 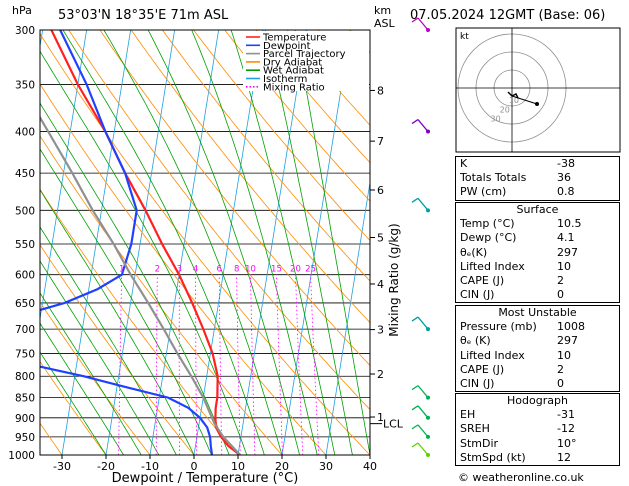 I want to click on pressure-tick-label: 850, so click(x=25, y=399).